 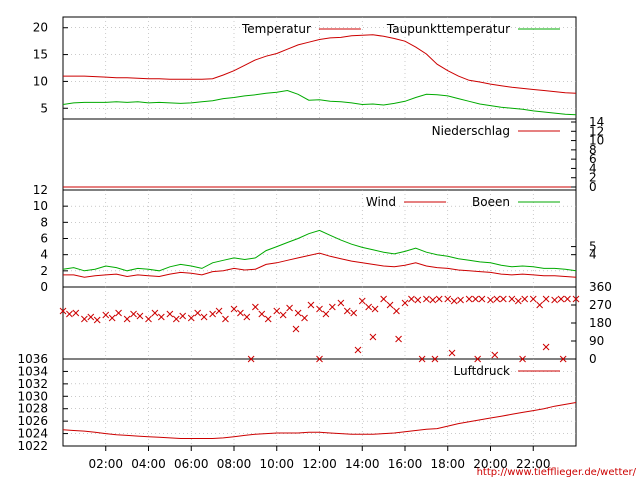 I want to click on y-tick-right-label: 360, so click(x=600, y=287).